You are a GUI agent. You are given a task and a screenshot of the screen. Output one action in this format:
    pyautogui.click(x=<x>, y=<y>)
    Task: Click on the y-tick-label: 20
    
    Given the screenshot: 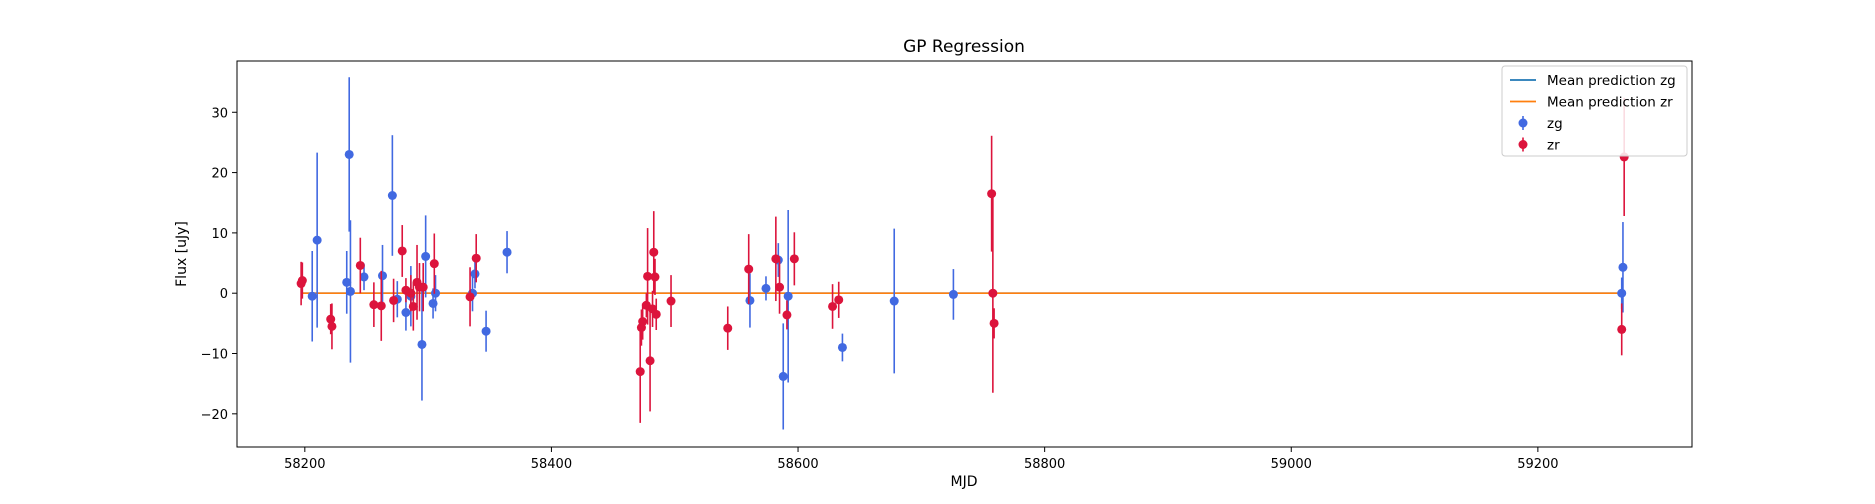 What is the action you would take?
    pyautogui.click(x=219, y=174)
    